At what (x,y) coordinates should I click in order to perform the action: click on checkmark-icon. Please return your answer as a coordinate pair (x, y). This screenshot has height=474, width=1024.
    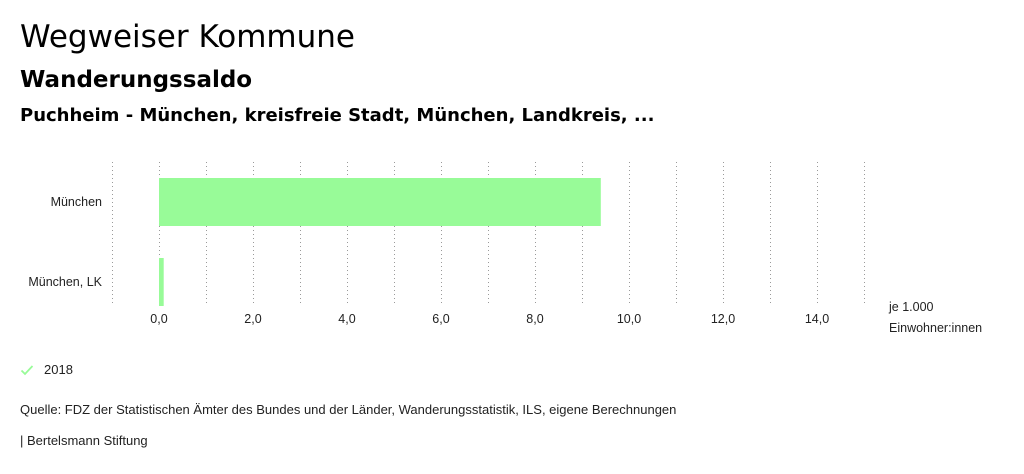
    Looking at the image, I should click on (27, 369).